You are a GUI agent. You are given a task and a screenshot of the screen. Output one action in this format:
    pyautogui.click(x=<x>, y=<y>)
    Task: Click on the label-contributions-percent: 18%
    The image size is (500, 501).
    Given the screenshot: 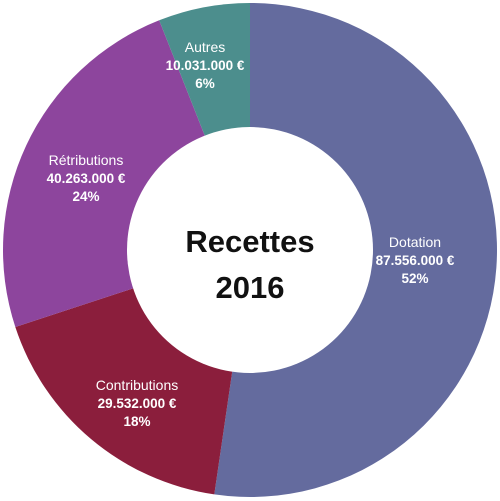 What is the action you would take?
    pyautogui.click(x=136, y=421)
    